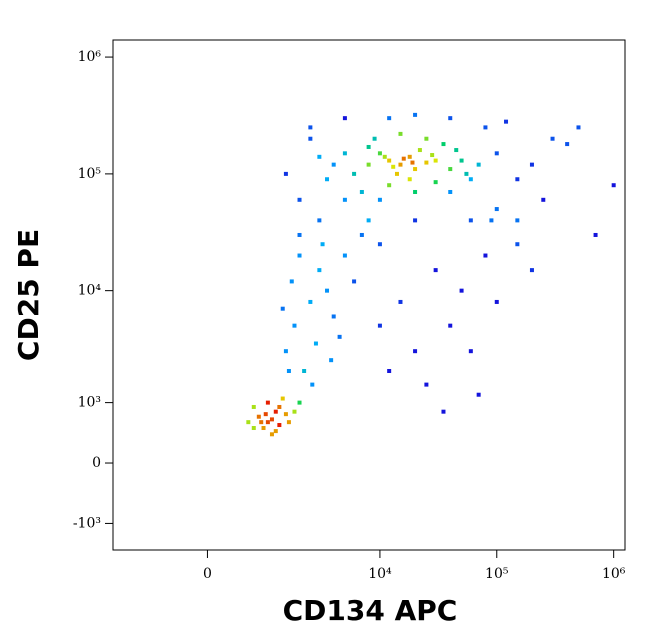  I want to click on y-tick-label: 10⁶, so click(90, 57).